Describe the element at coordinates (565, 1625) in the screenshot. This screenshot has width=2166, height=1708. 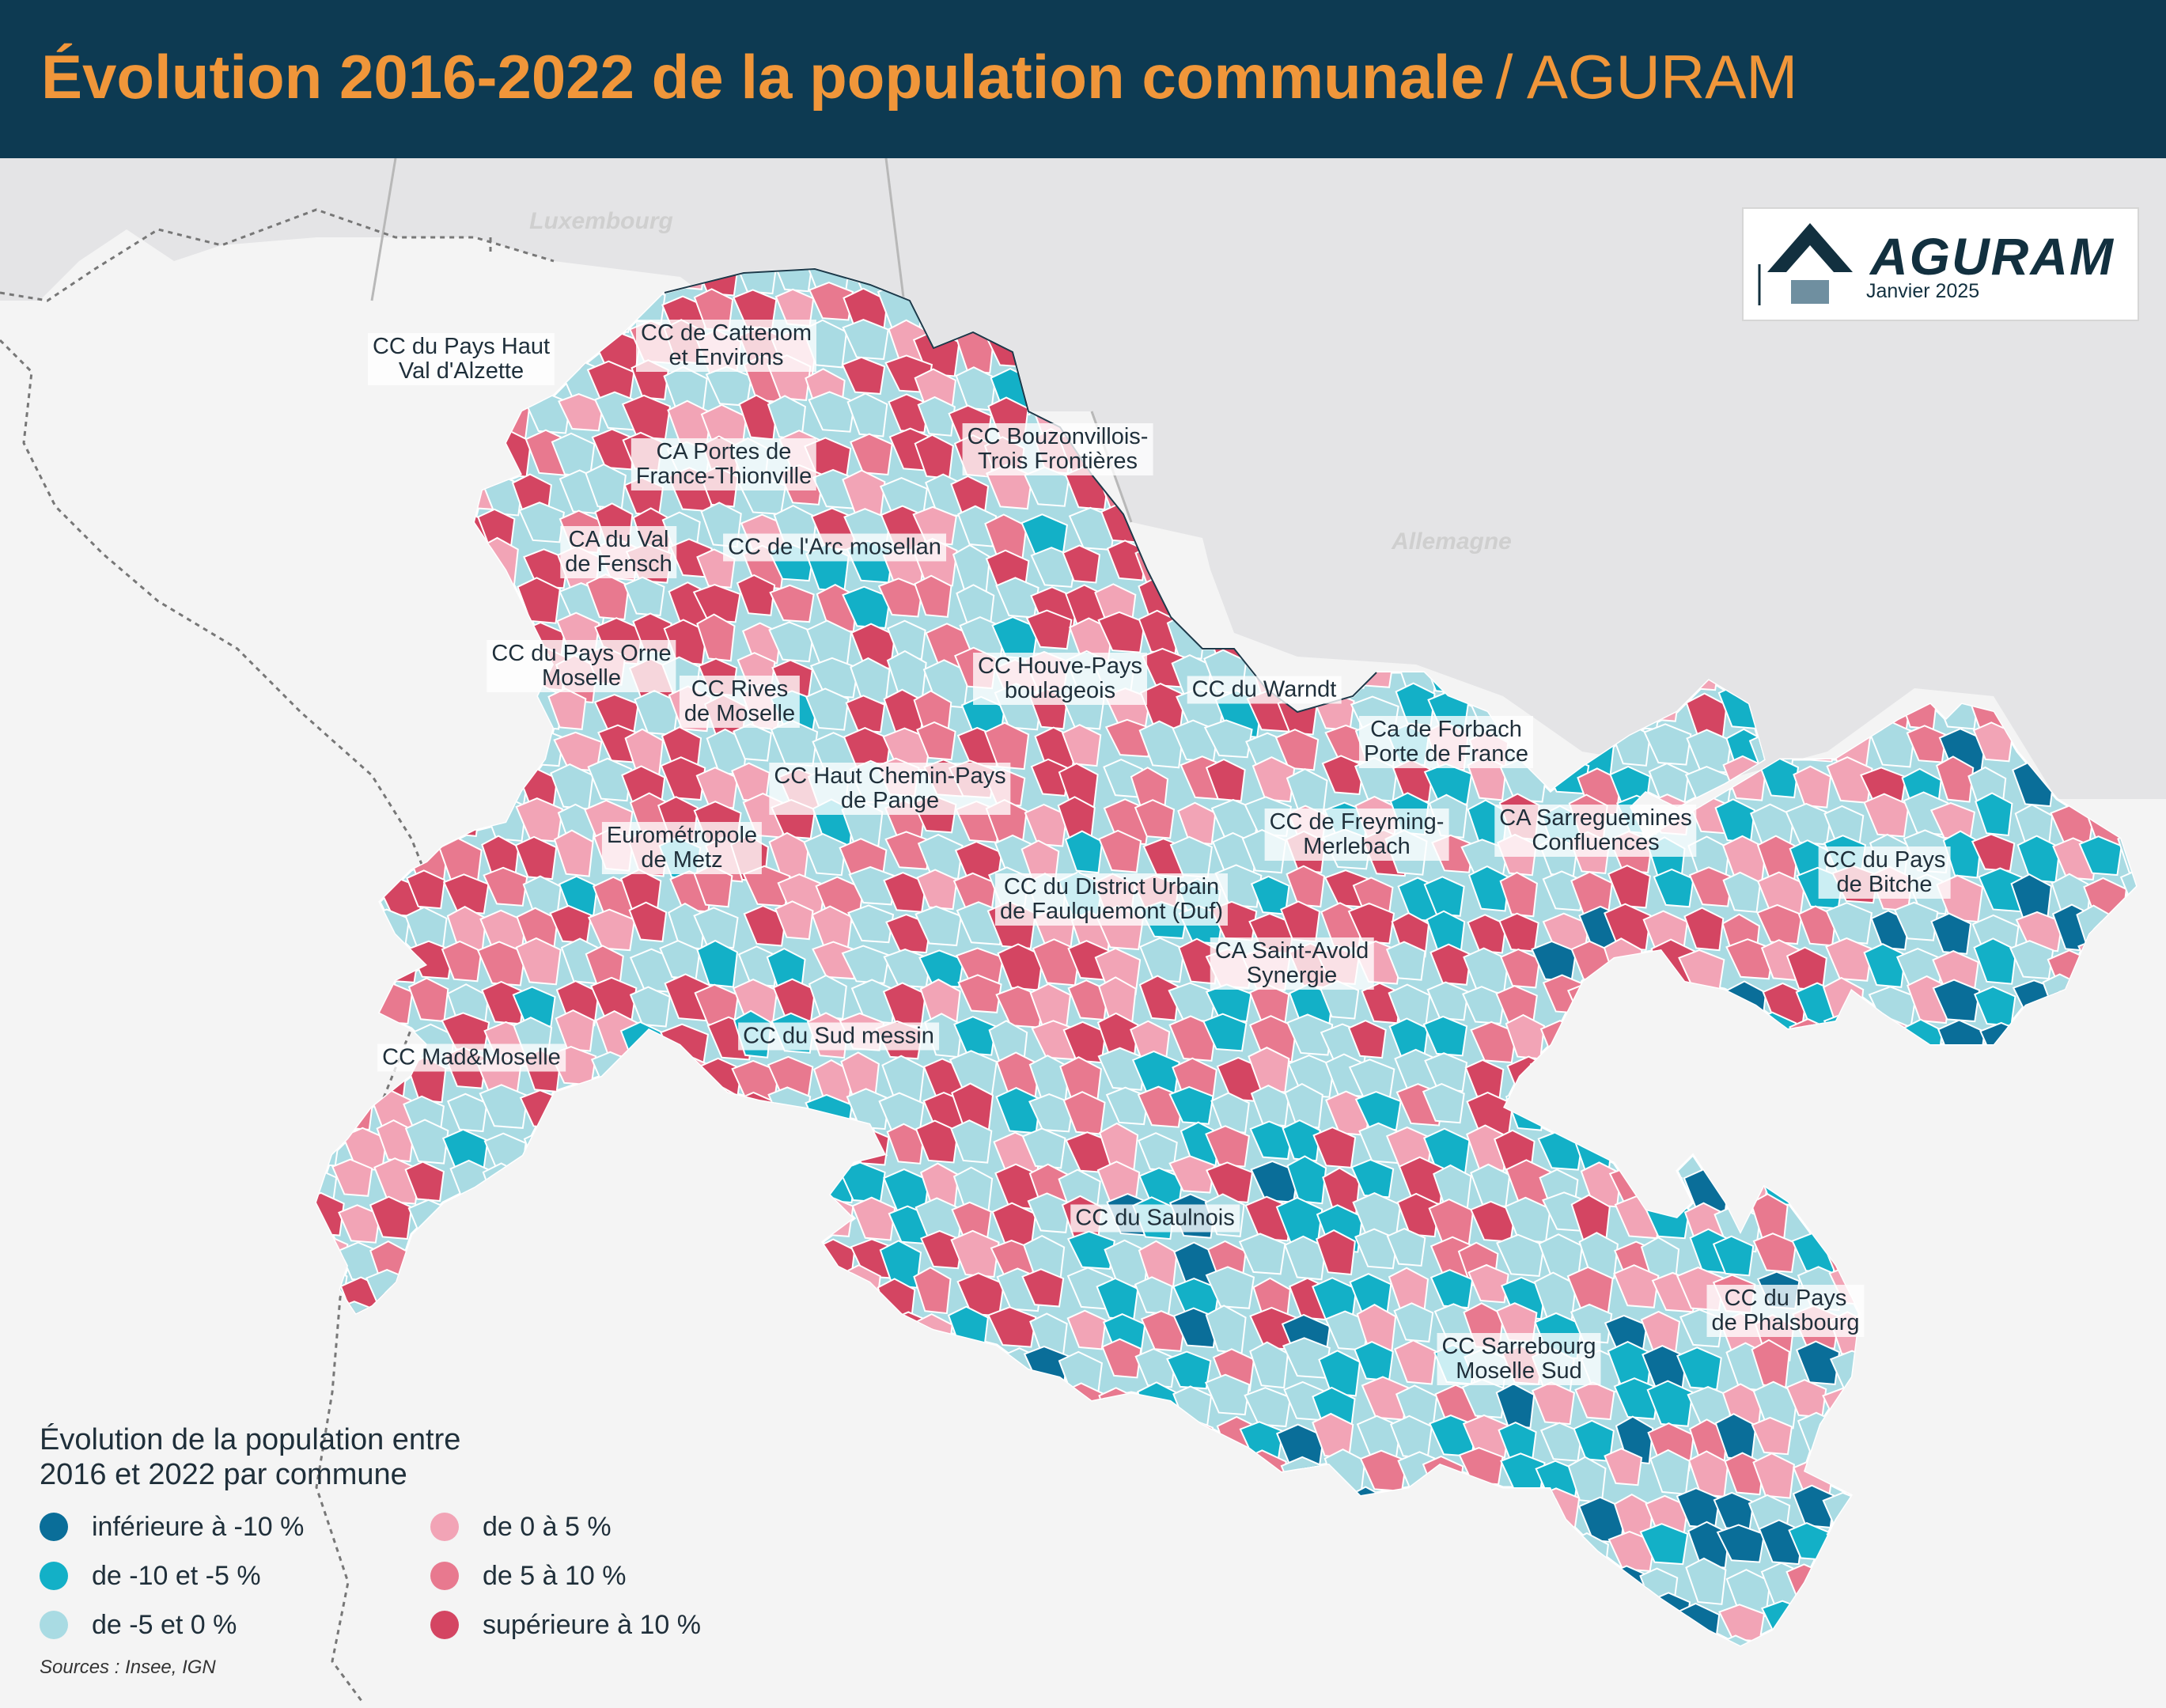
I see `legend-item: supérieure à 10 %` at that location.